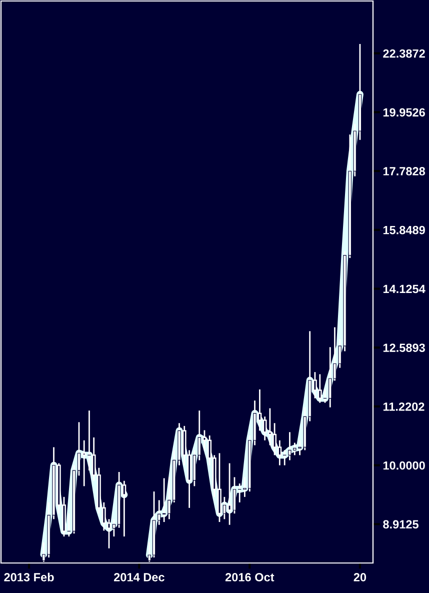  Describe the element at coordinates (404, 465) in the screenshot. I see `y-tick-label: 10.0000` at that location.